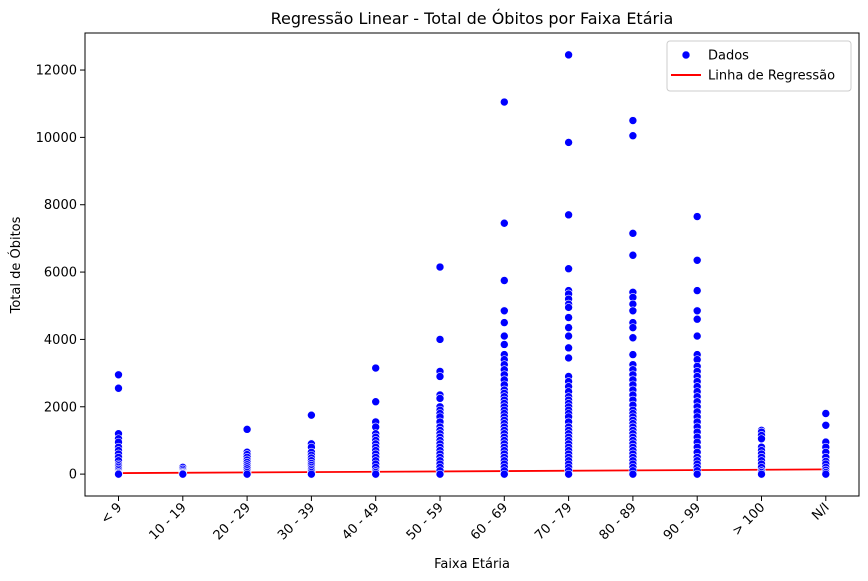  What do you see at coordinates (749, 519) in the screenshot?
I see `x-tick-label: > 100` at bounding box center [749, 519].